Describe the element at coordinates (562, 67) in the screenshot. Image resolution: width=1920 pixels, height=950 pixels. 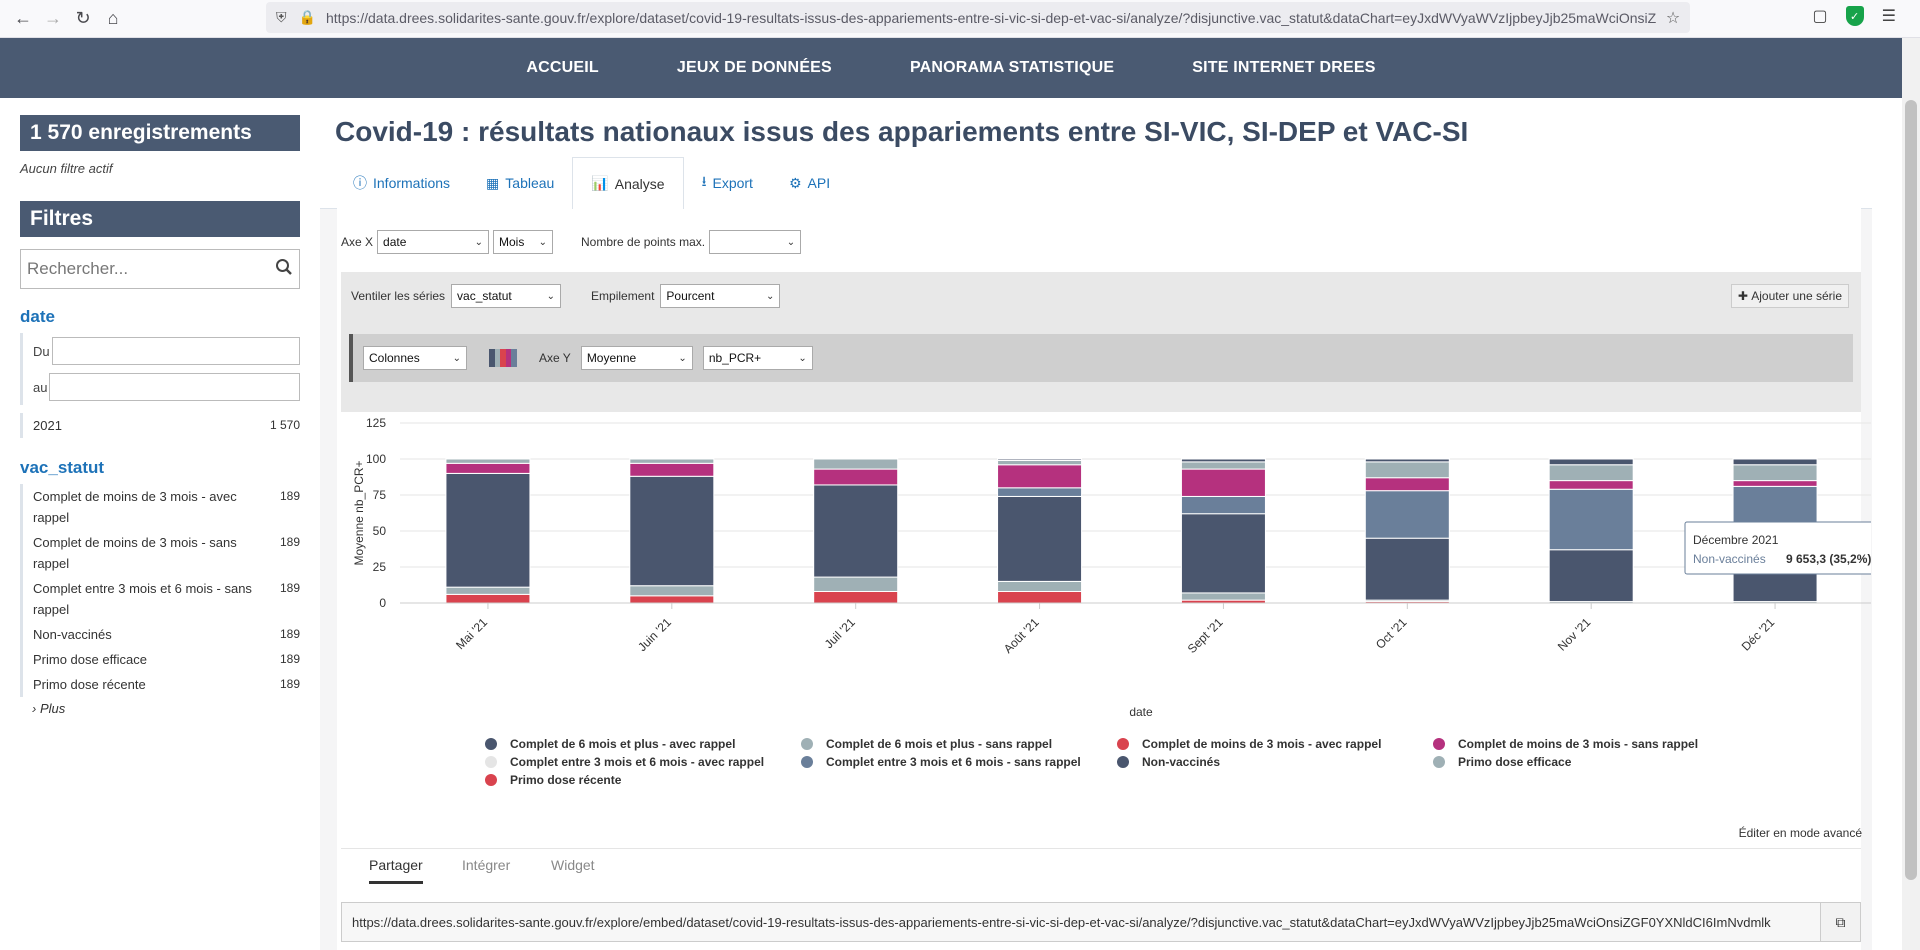
I see `nav-accueil: ACCUEIL` at that location.